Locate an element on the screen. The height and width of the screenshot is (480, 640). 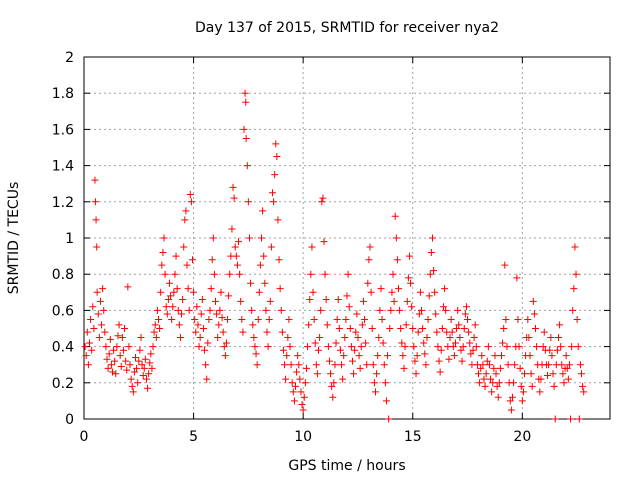
y-tick-label: 0 is located at coordinates (69, 420).